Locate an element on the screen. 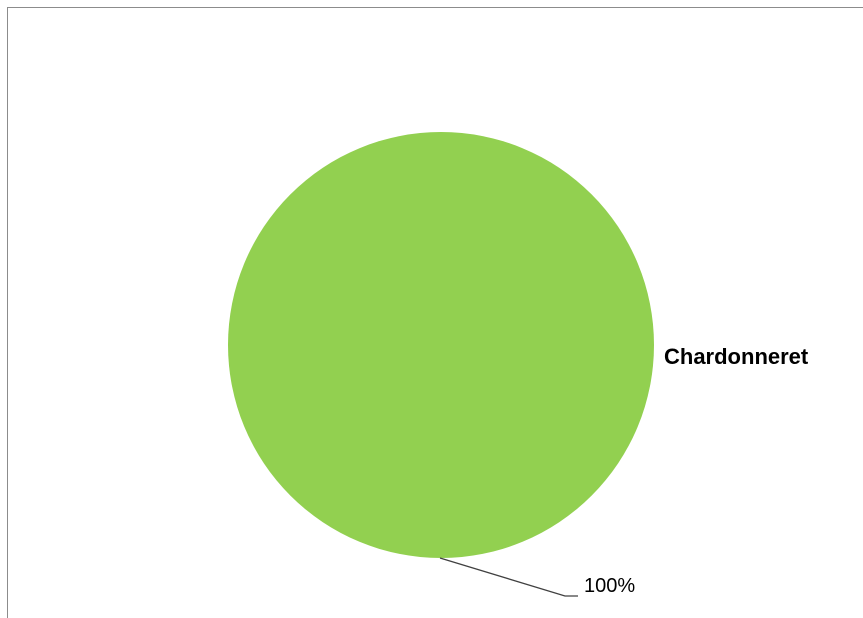 Image resolution: width=863 pixels, height=618 pixels. leader-line is located at coordinates (508, 577).